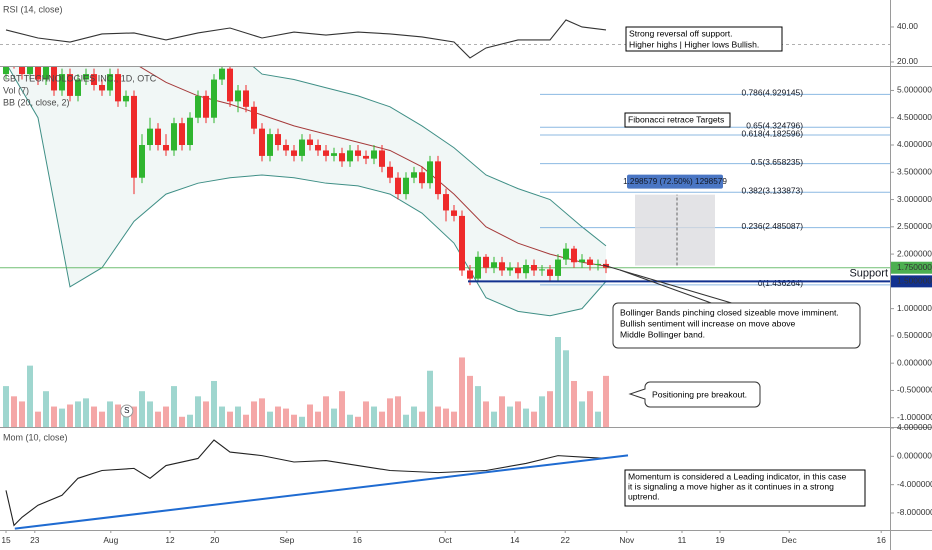 Image resolution: width=932 pixels, height=550 pixels. I want to click on fib-label: 0(1.436264), so click(780, 283).